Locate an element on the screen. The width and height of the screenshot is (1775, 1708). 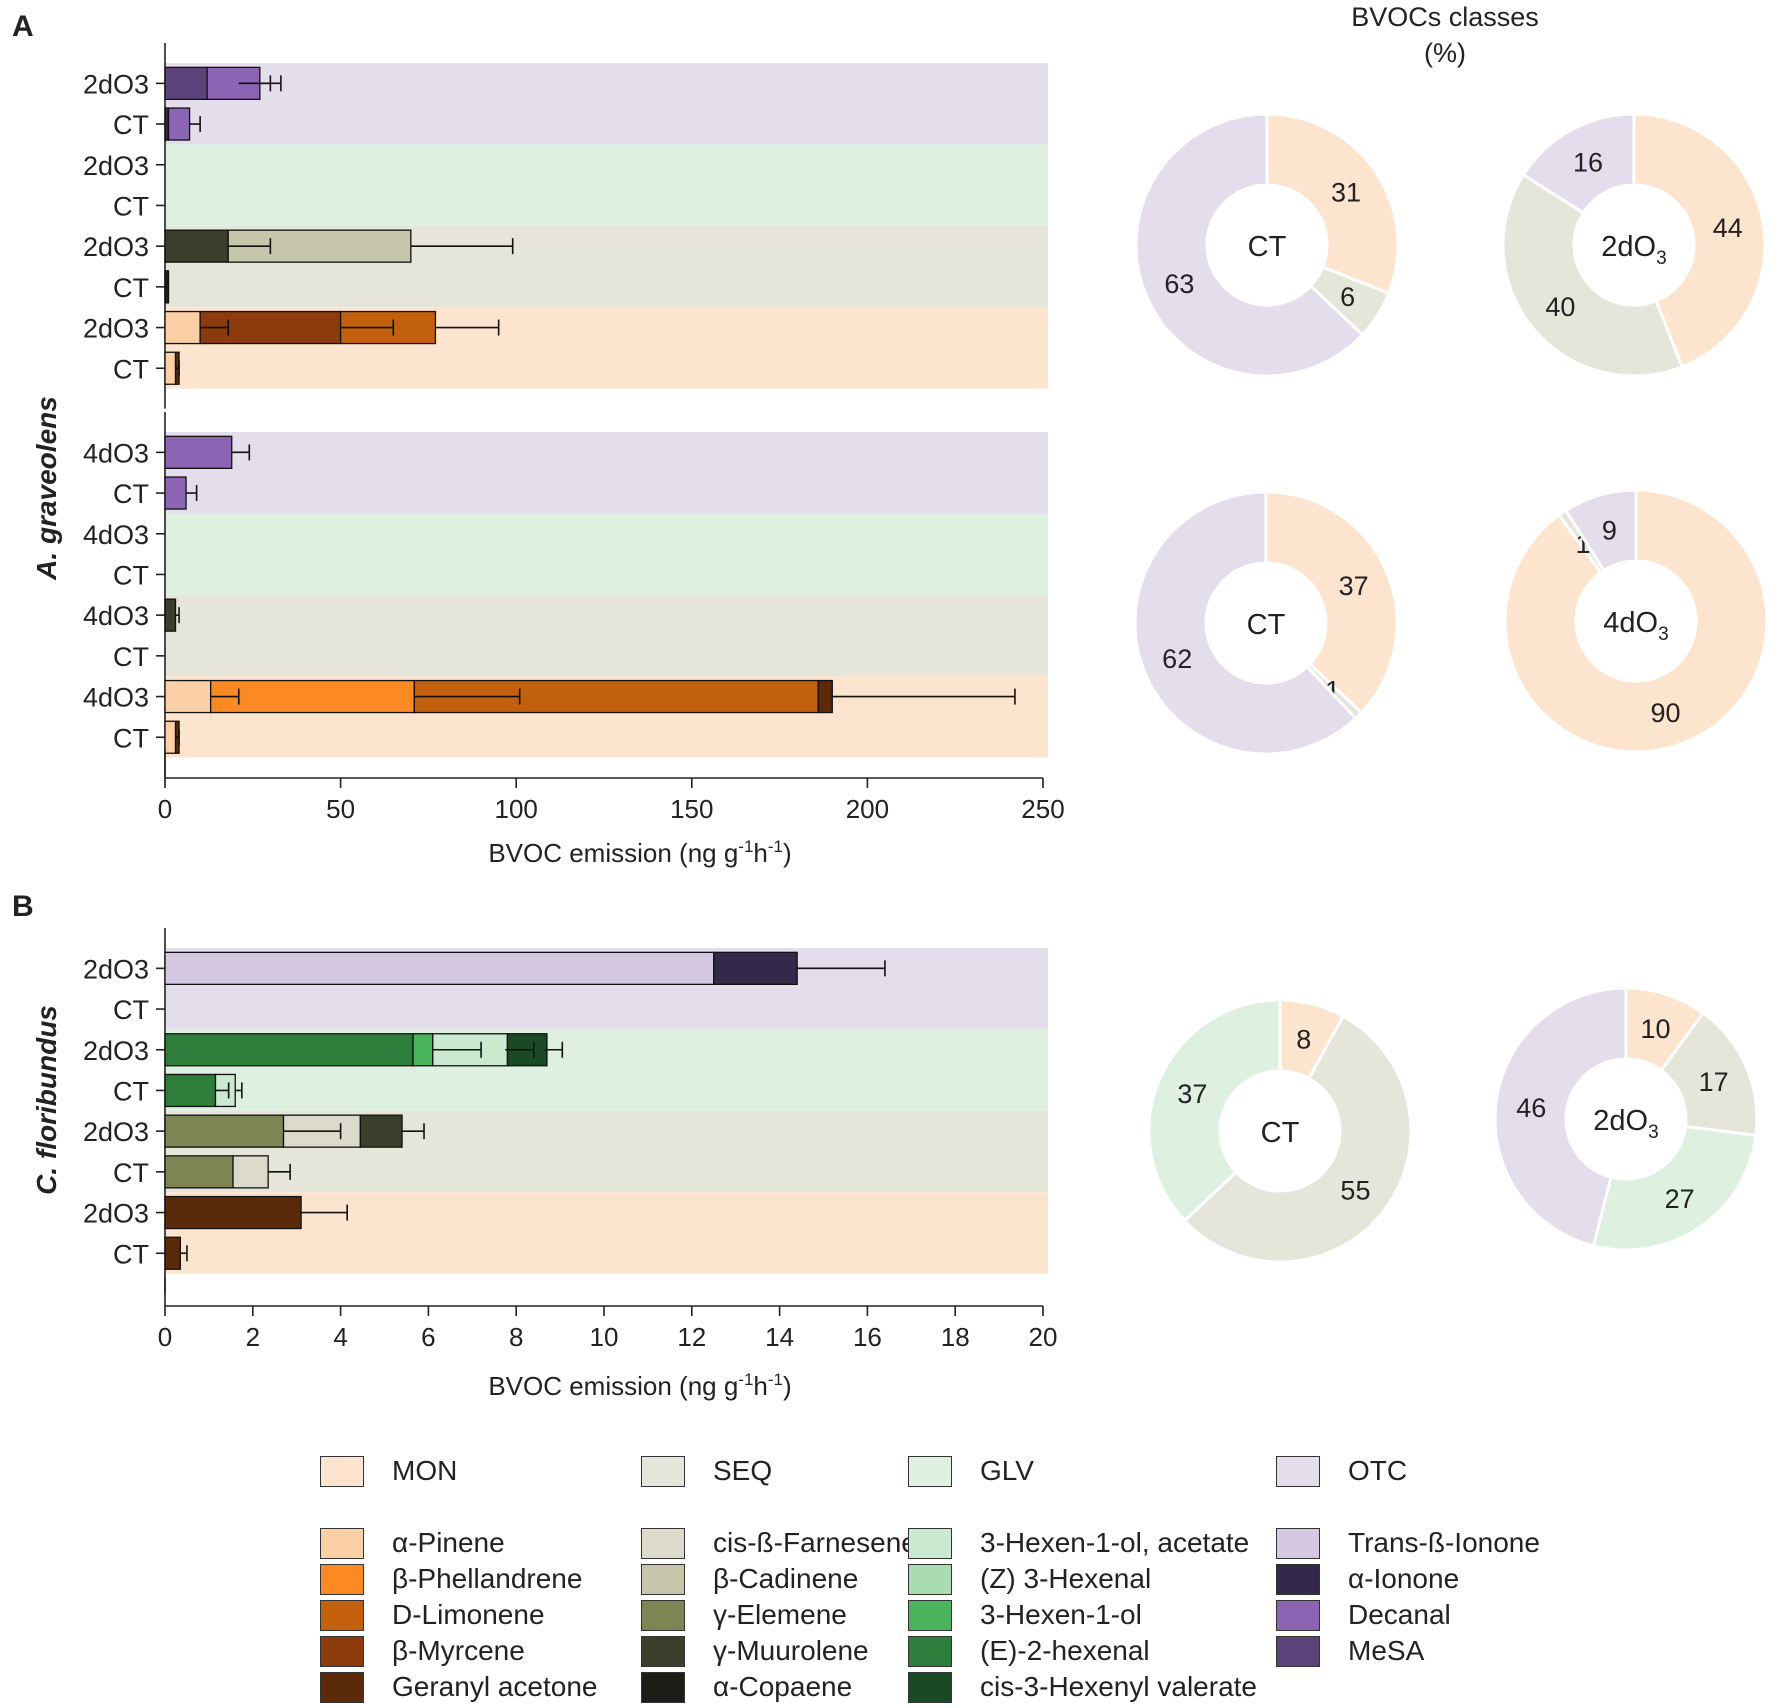
legend-label: 3-Hexen-1-ol is located at coordinates (1061, 1614).